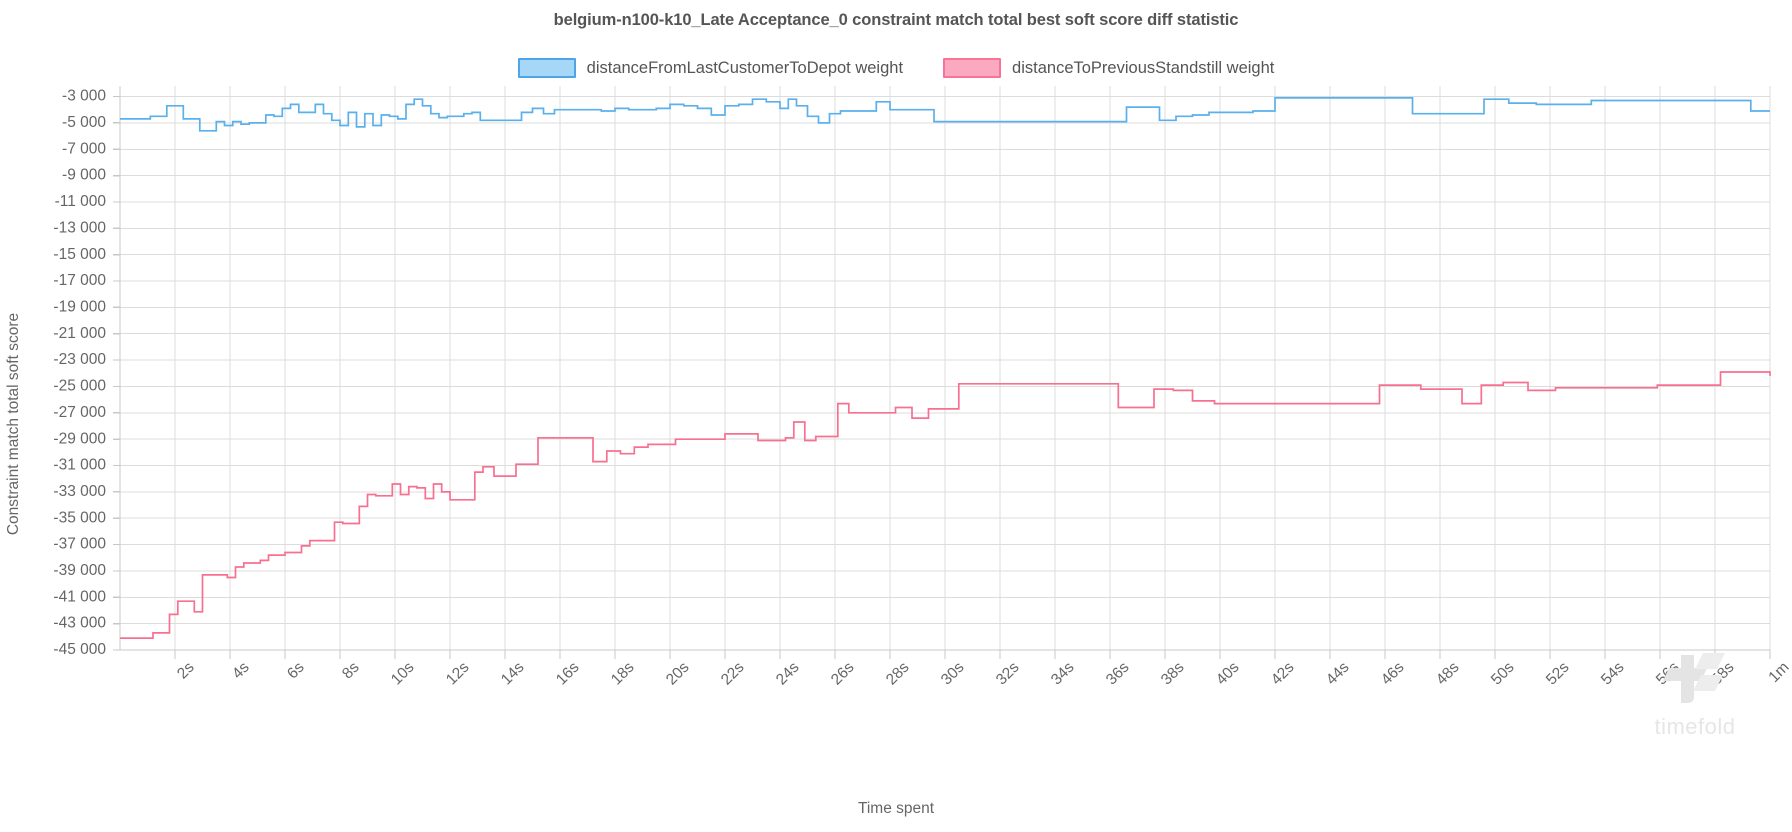 Image resolution: width=1792 pixels, height=832 pixels. I want to click on x-tick-label: 42s, so click(1283, 674).